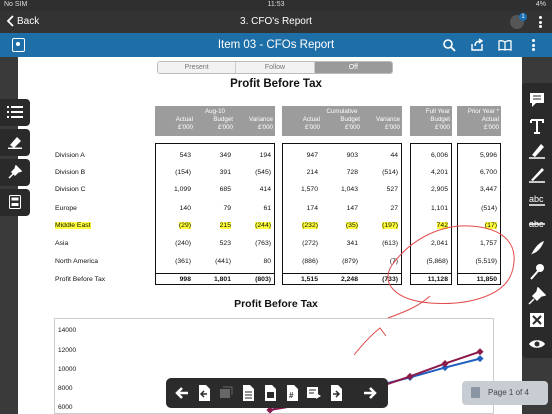 Image resolution: width=552 pixels, height=414 pixels. What do you see at coordinates (204, 393) in the screenshot?
I see `first-page-icon` at bounding box center [204, 393].